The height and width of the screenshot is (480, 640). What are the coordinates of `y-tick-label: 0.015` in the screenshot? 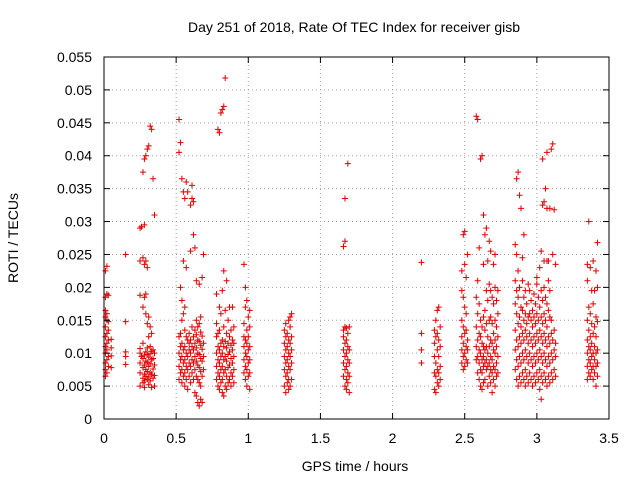 It's located at (74, 320).